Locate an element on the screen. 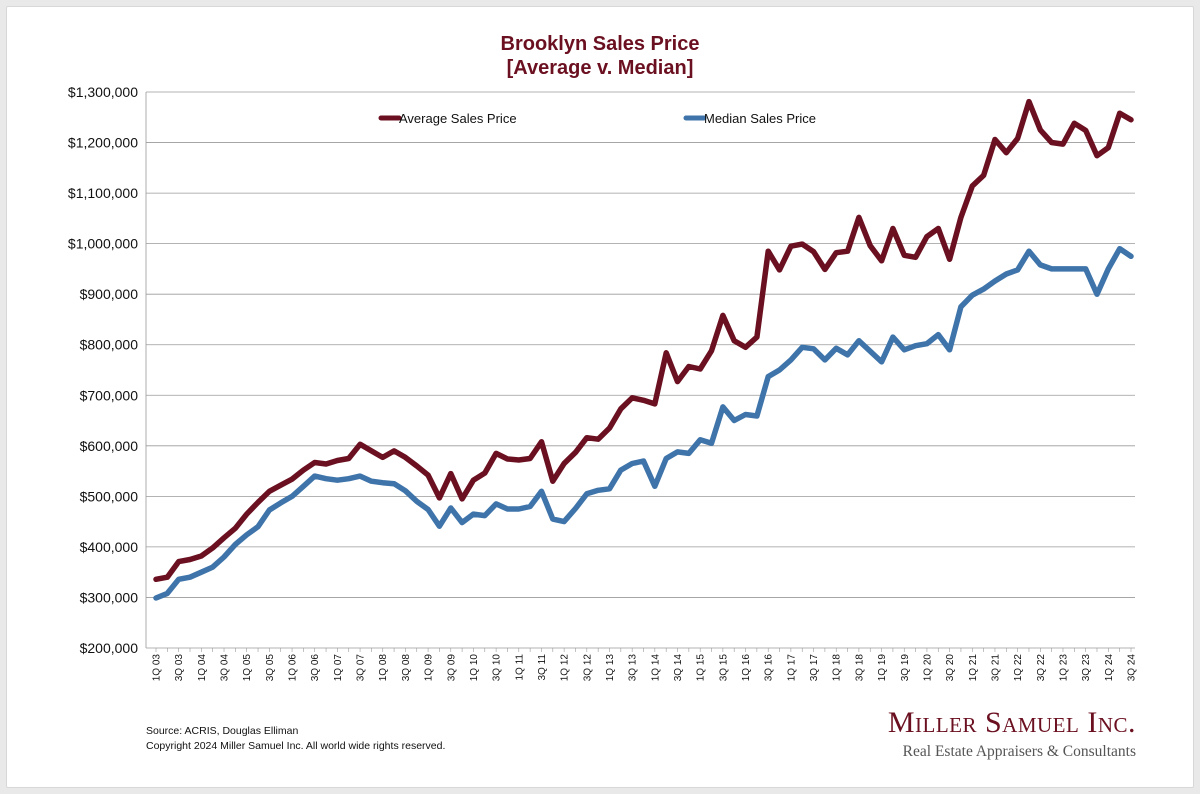 The width and height of the screenshot is (1200, 794). y-tick-label: $1,300,000 is located at coordinates (103, 92).